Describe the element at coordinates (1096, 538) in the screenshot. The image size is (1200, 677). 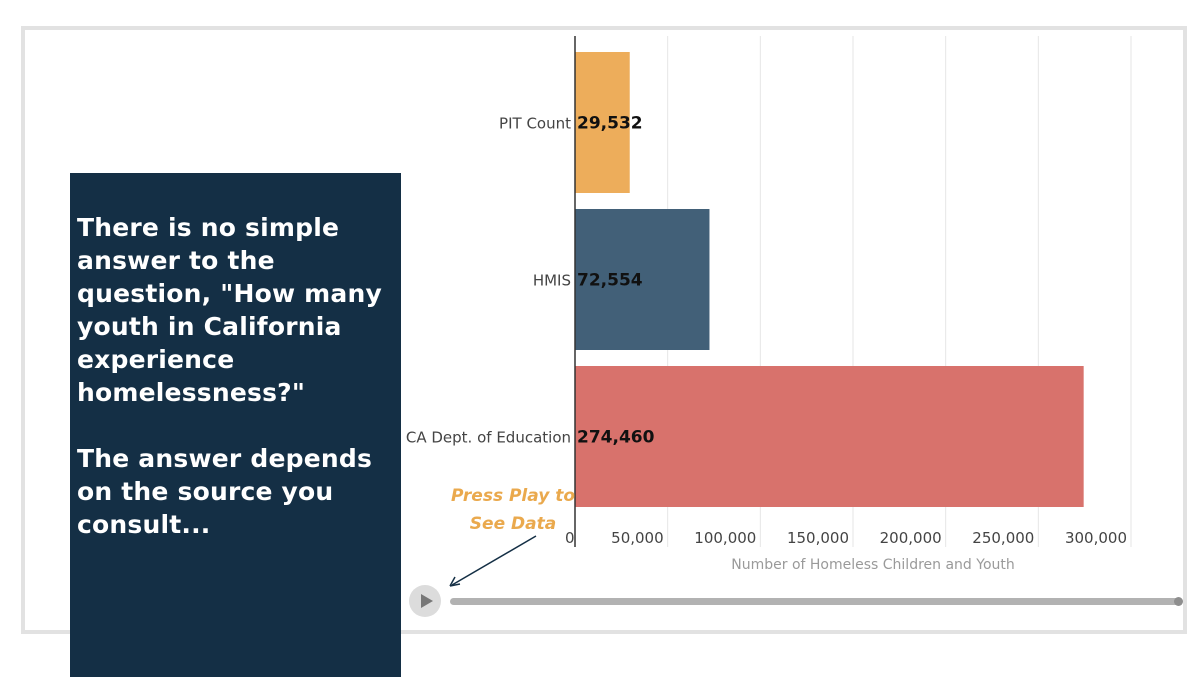
I see `x-tick-label: 300,000` at that location.